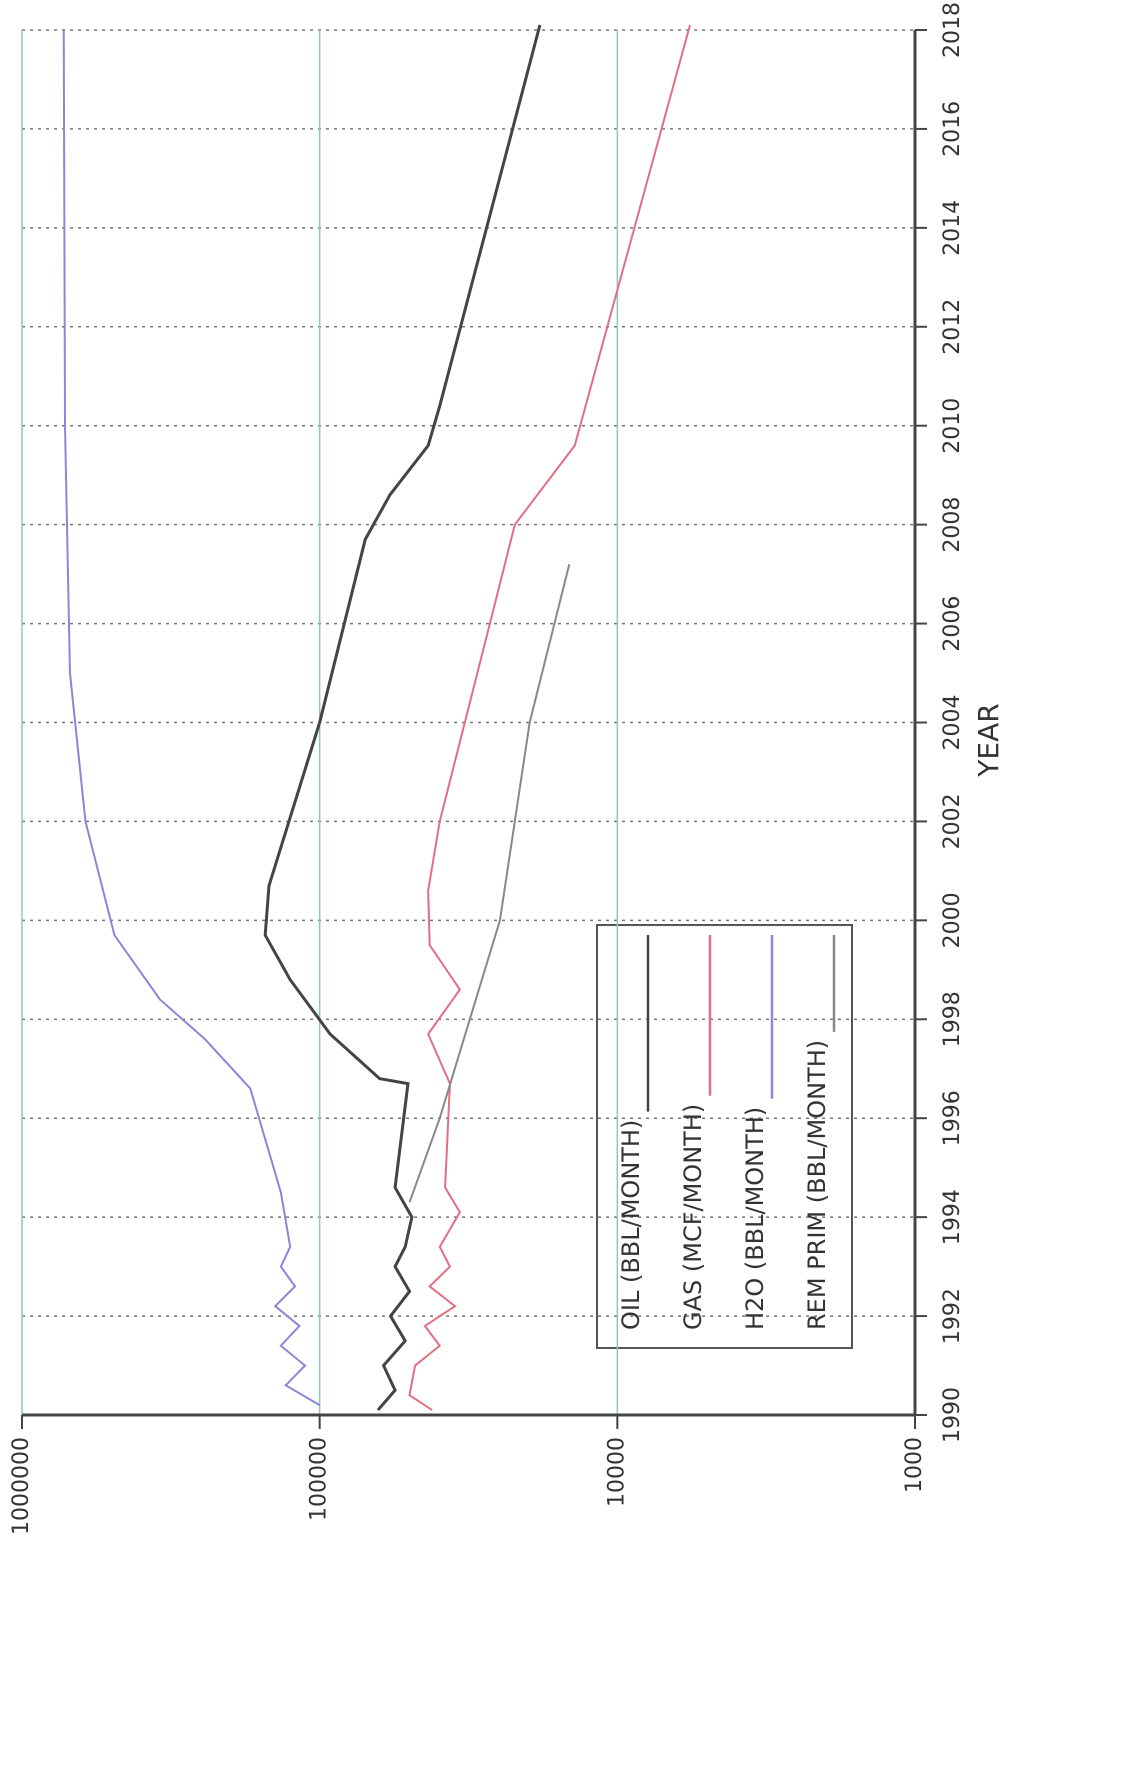 The width and height of the screenshot is (1144, 1765). What do you see at coordinates (988, 740) in the screenshot?
I see `x-axis-title: YEAR` at bounding box center [988, 740].